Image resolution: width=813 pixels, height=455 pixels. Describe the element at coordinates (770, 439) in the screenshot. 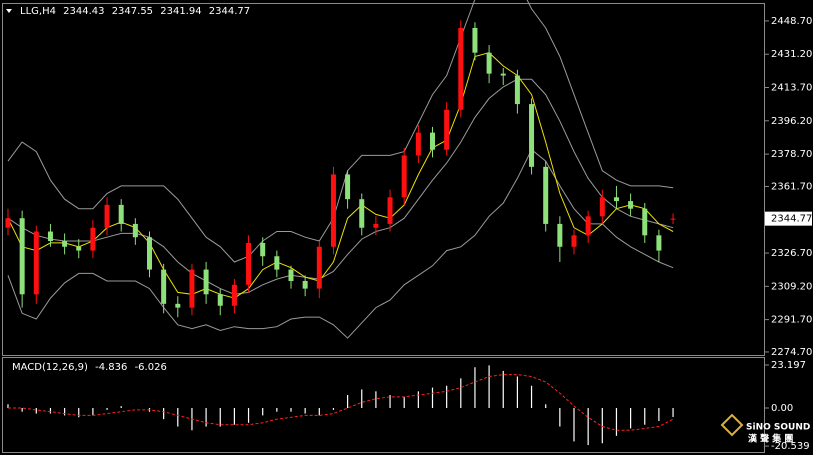

I see `brand-name: 漢 聲 集 團` at that location.